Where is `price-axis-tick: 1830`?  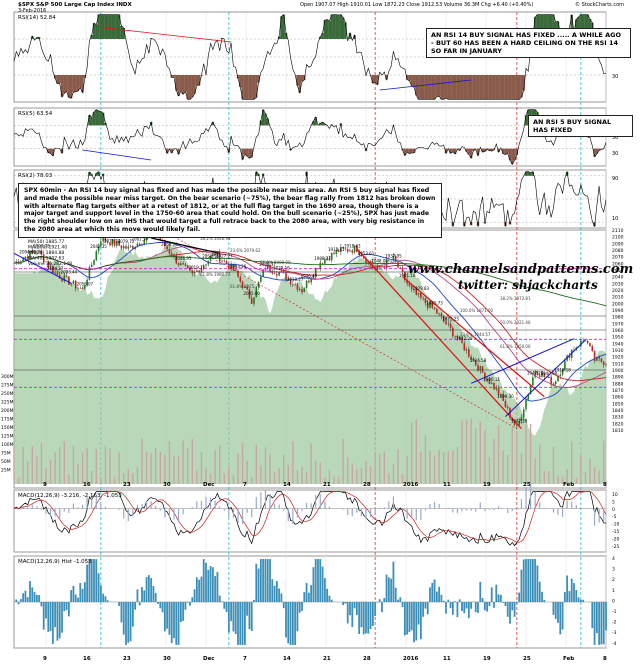 price-axis-tick: 1830 is located at coordinates (618, 418).